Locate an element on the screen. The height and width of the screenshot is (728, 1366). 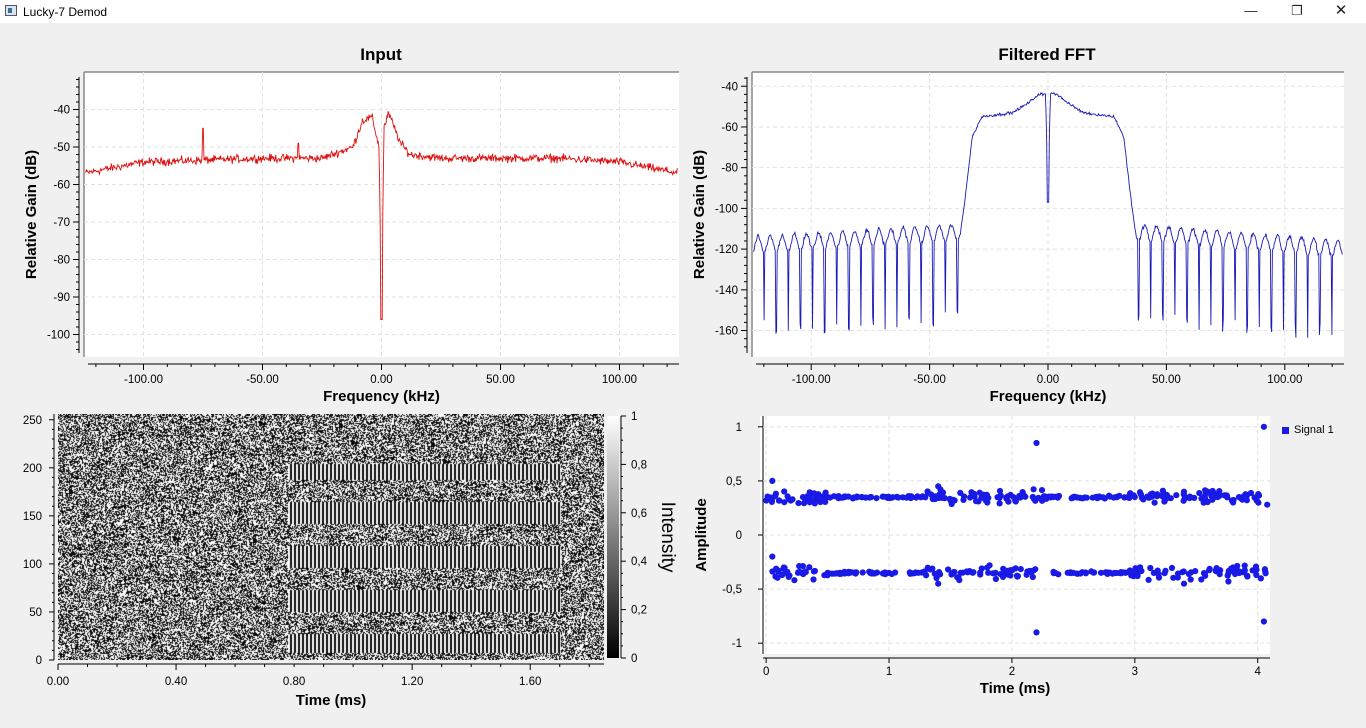
fft-xaxis-label: Frequency (kHz) is located at coordinates (1048, 396).